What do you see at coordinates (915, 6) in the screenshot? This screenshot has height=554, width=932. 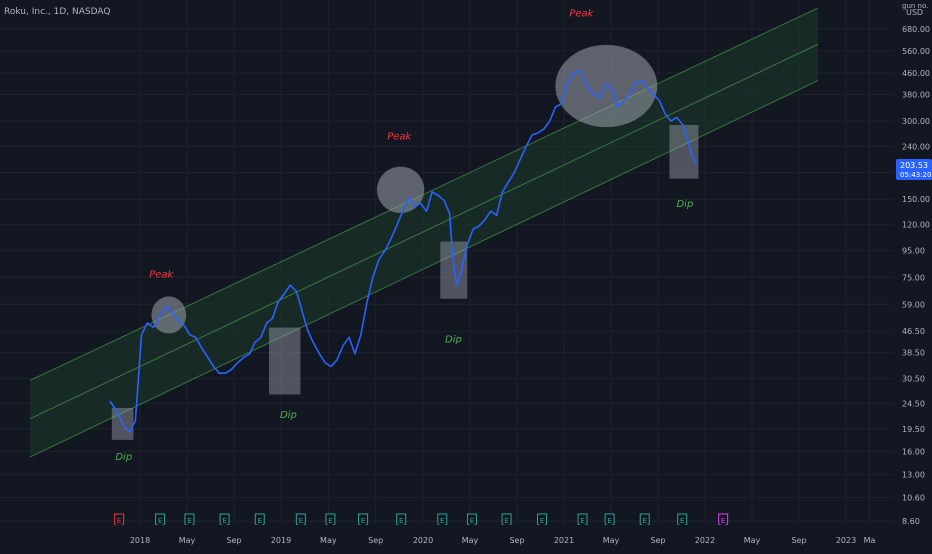 I see `price-scale-label: gun no.` at bounding box center [915, 6].